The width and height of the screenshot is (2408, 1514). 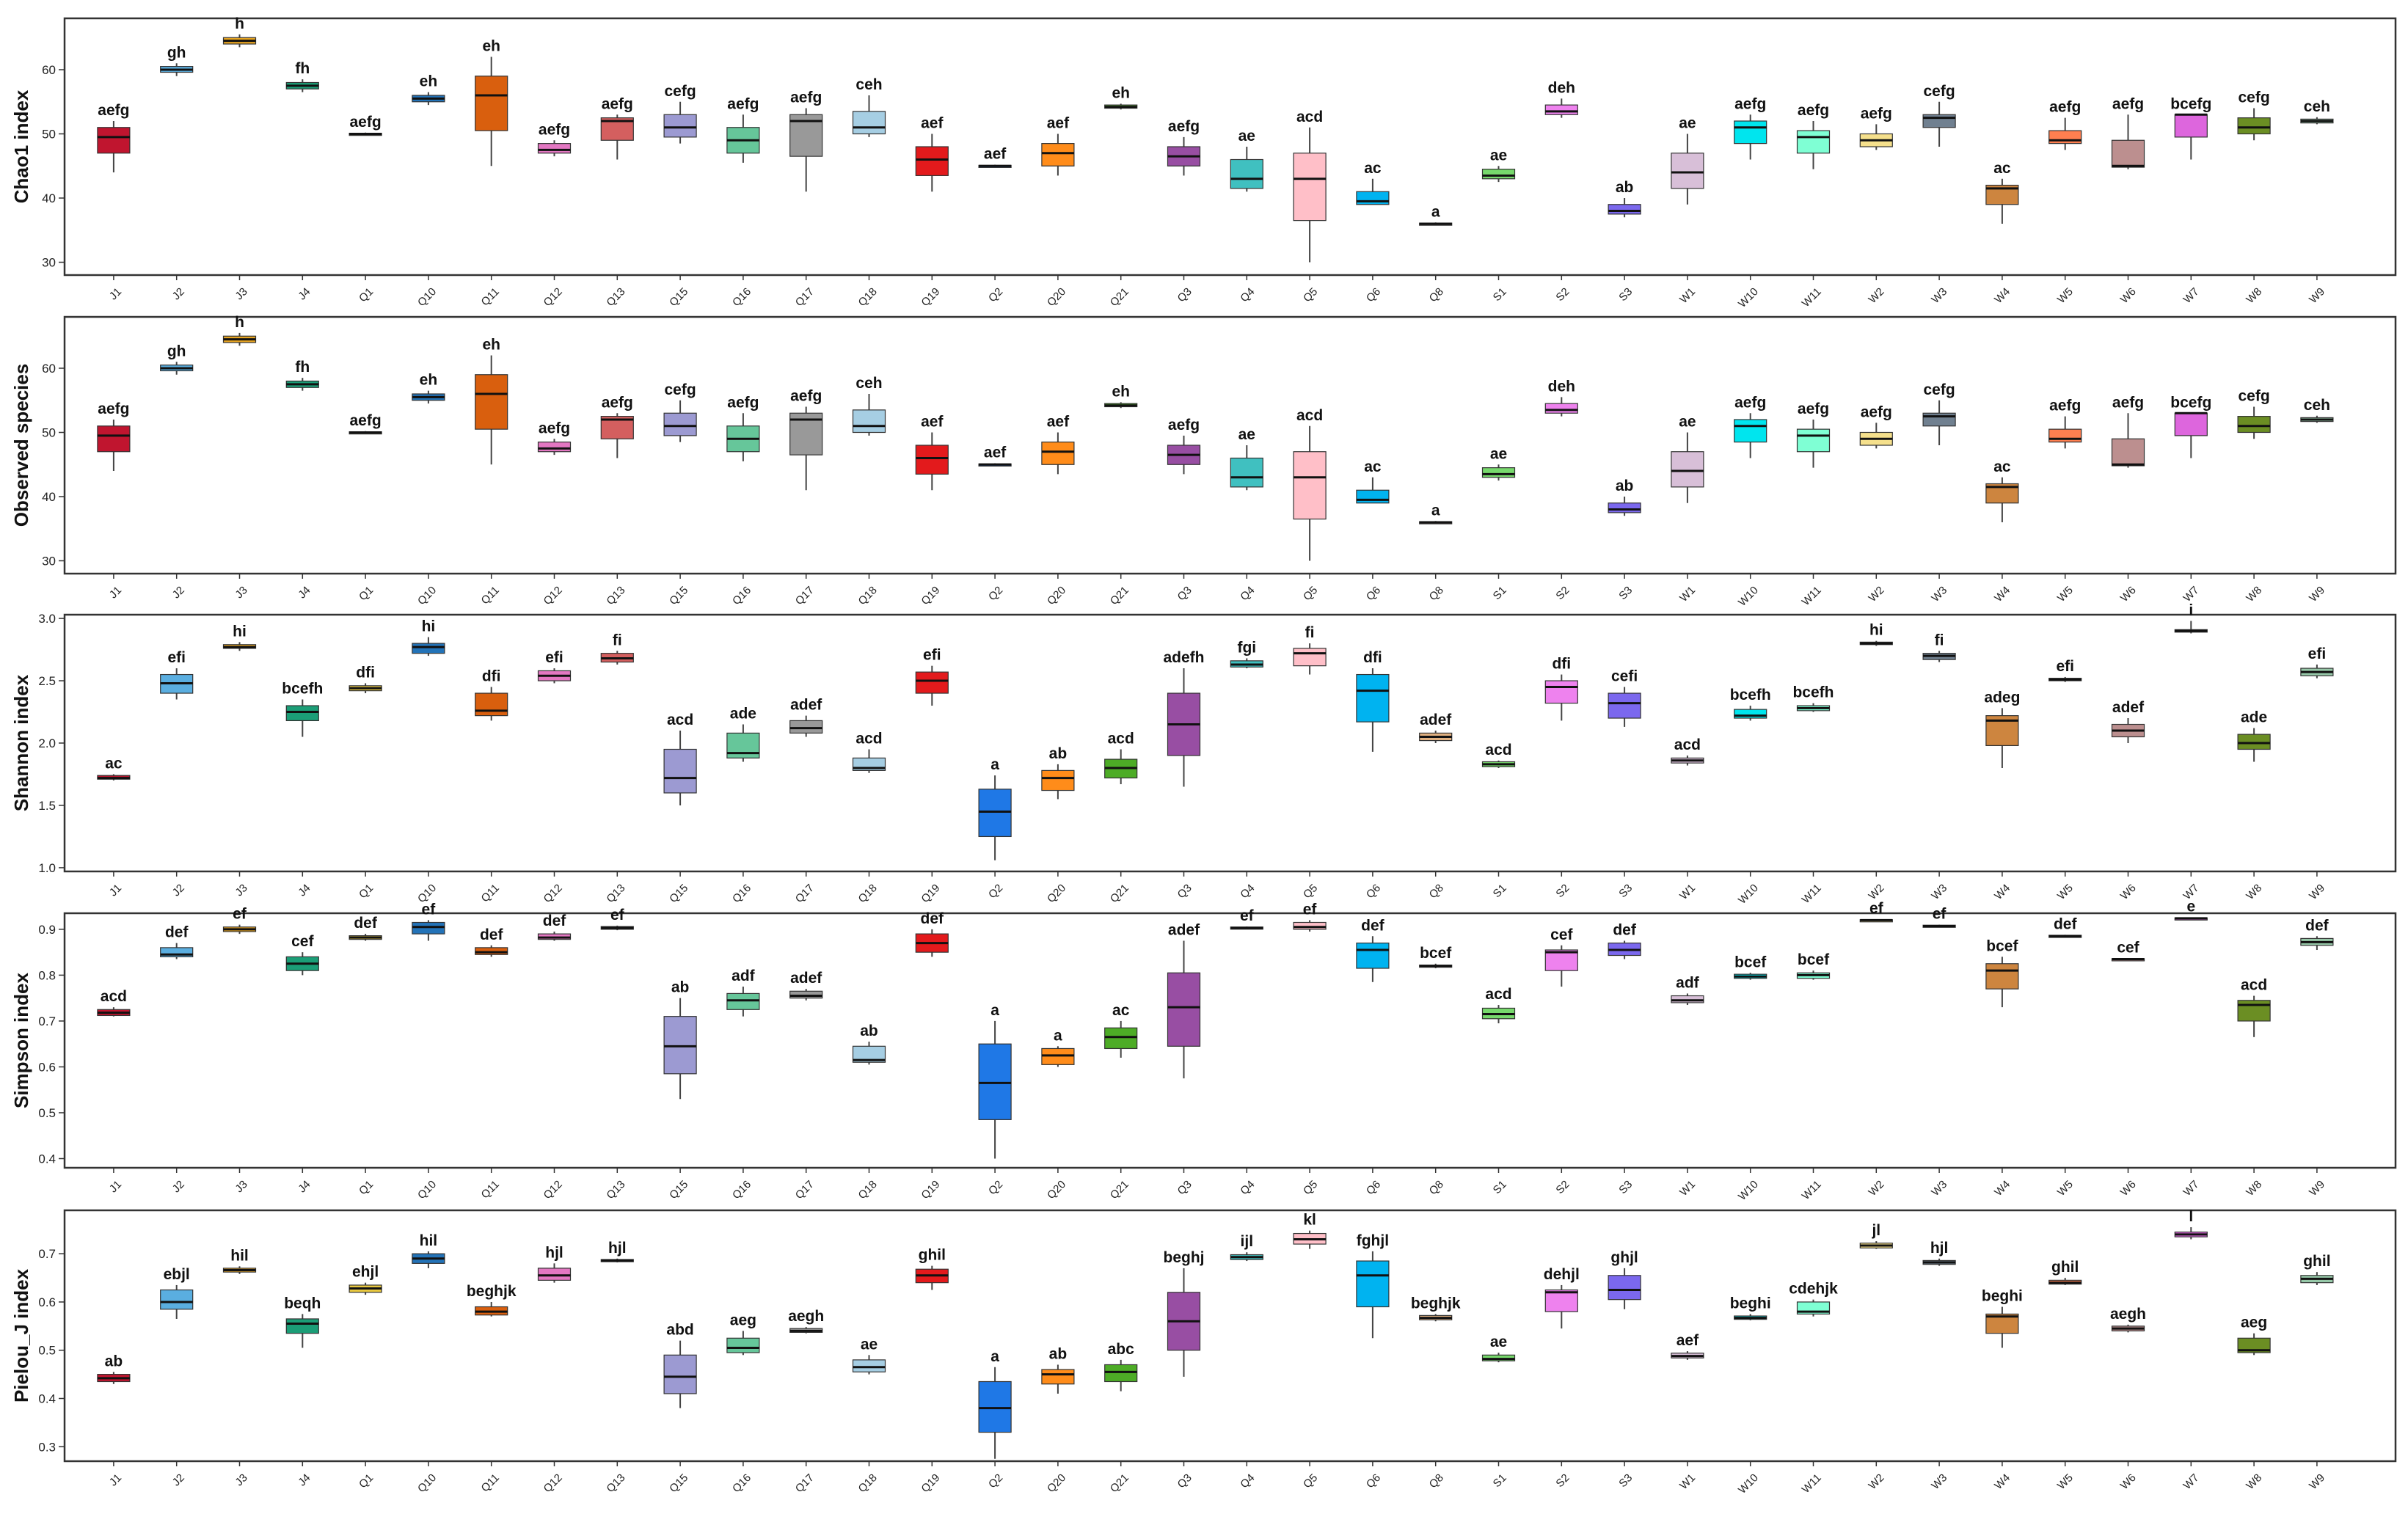 I want to click on box-J4: beqh, so click(x=302, y=1321).